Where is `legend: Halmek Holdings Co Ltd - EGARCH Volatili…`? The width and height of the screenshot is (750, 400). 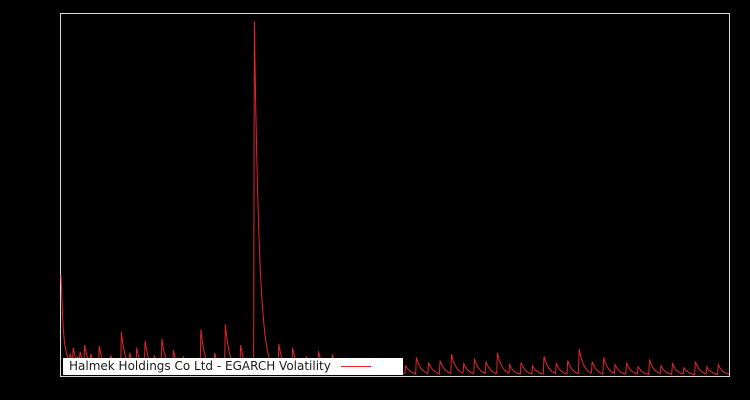 legend: Halmek Holdings Co Ltd - EGARCH Volatili… is located at coordinates (233, 366).